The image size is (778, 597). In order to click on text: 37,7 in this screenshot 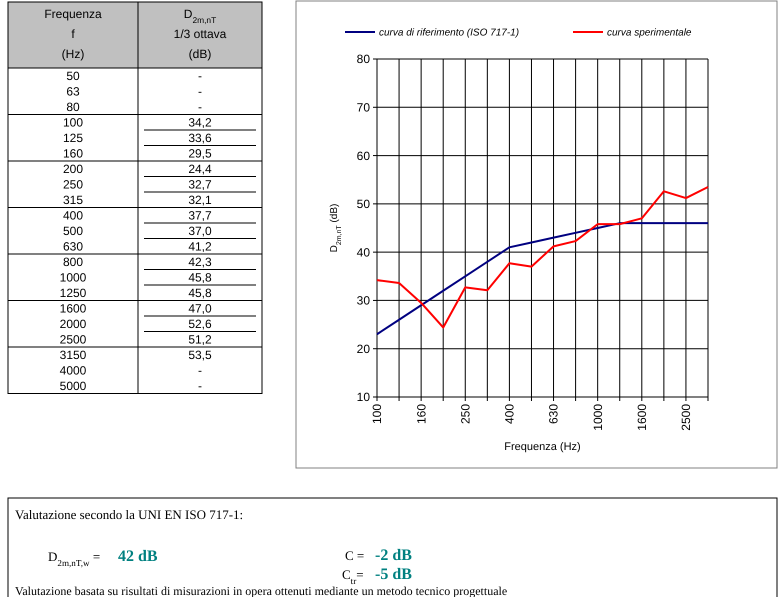, I will do `click(200, 215)`.